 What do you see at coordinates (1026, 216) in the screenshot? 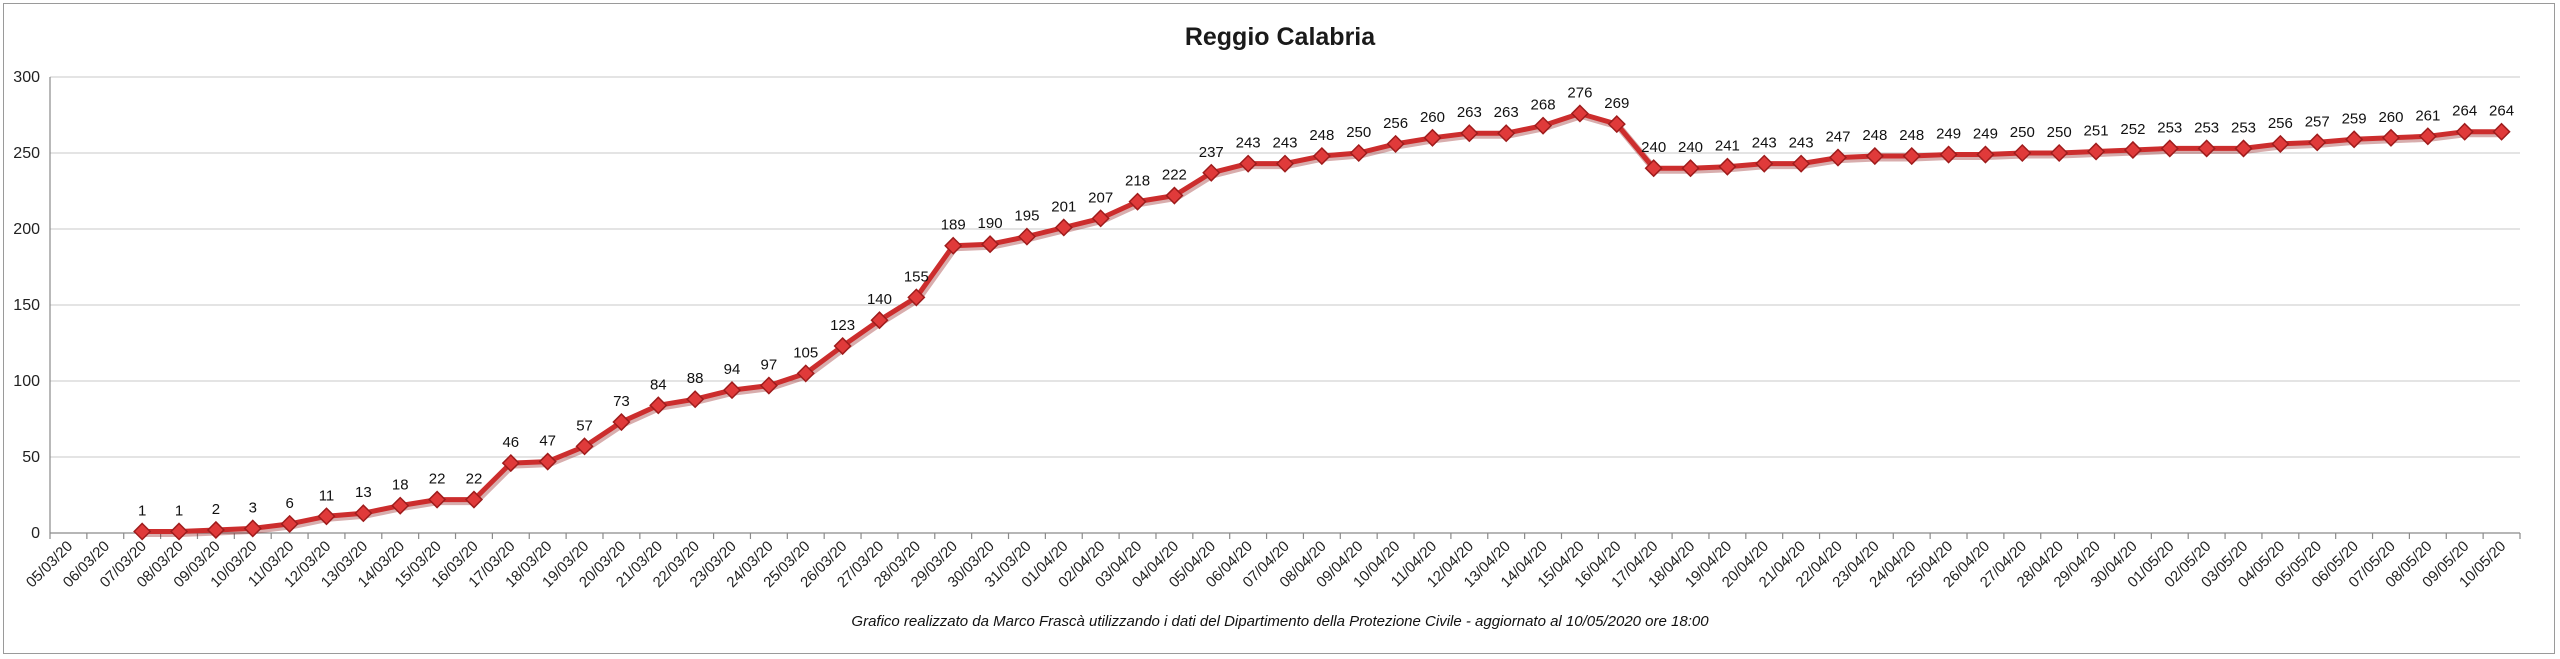
I see `data-label: 195` at bounding box center [1026, 216].